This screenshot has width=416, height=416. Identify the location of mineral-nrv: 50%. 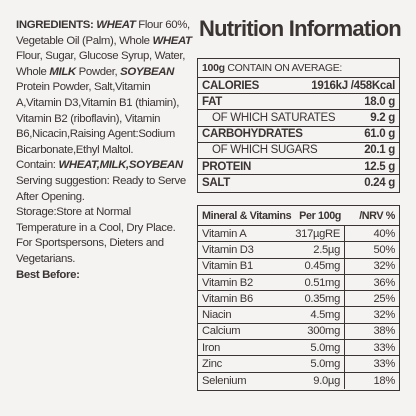
(384, 249).